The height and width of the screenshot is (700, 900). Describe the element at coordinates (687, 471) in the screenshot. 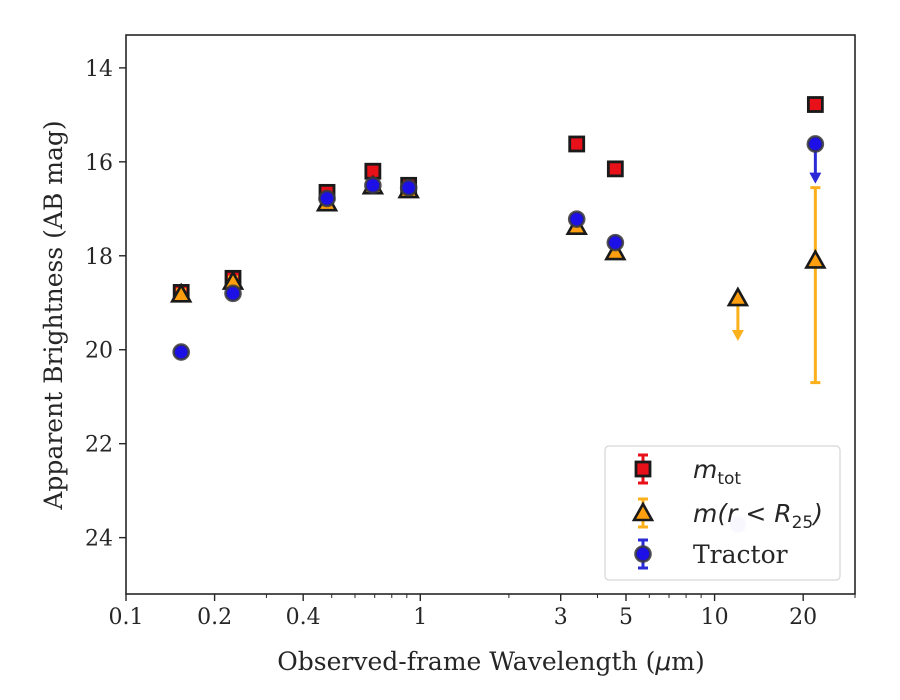

I see `legend-entry-mtot: mtot` at that location.